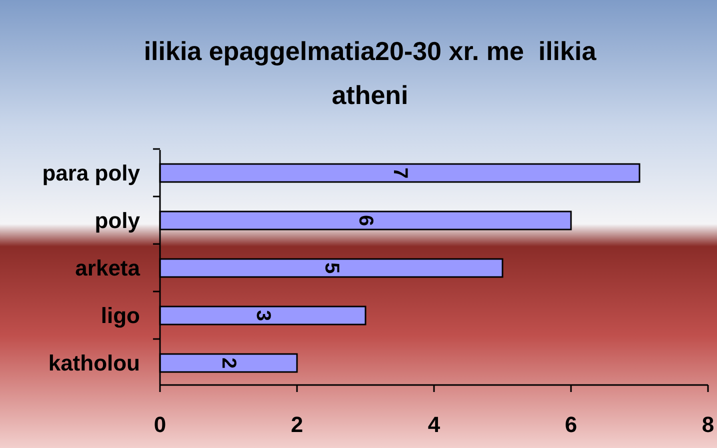 The height and width of the screenshot is (448, 717). Describe the element at coordinates (365, 220) in the screenshot. I see `data-label: 6` at that location.